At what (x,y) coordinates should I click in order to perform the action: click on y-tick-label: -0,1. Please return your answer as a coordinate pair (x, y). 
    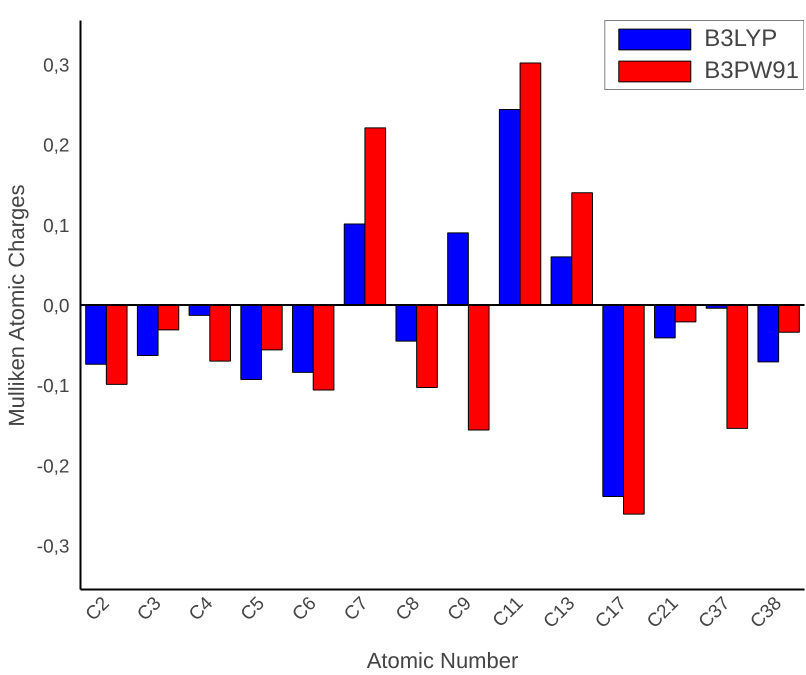
    Looking at the image, I should click on (53, 387).